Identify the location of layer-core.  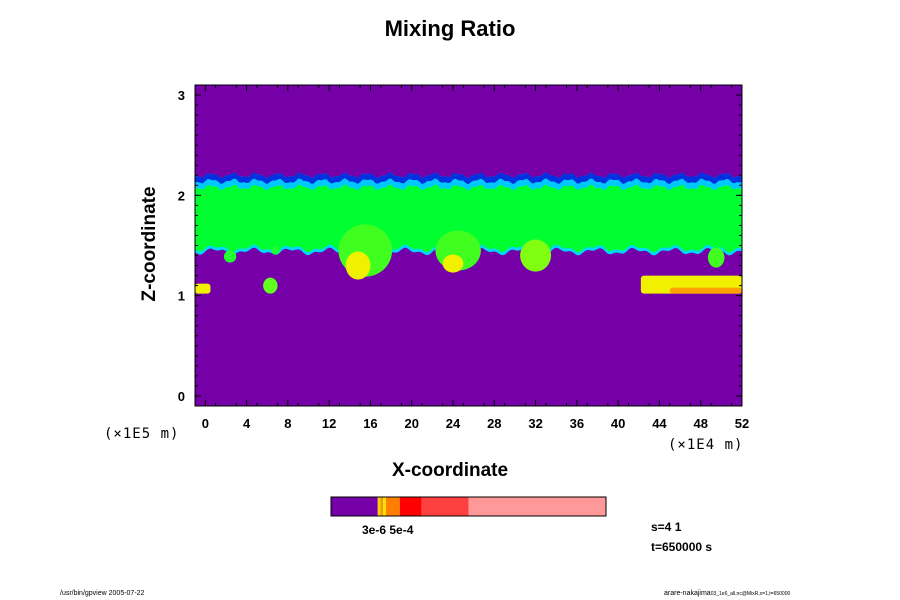
(468, 218).